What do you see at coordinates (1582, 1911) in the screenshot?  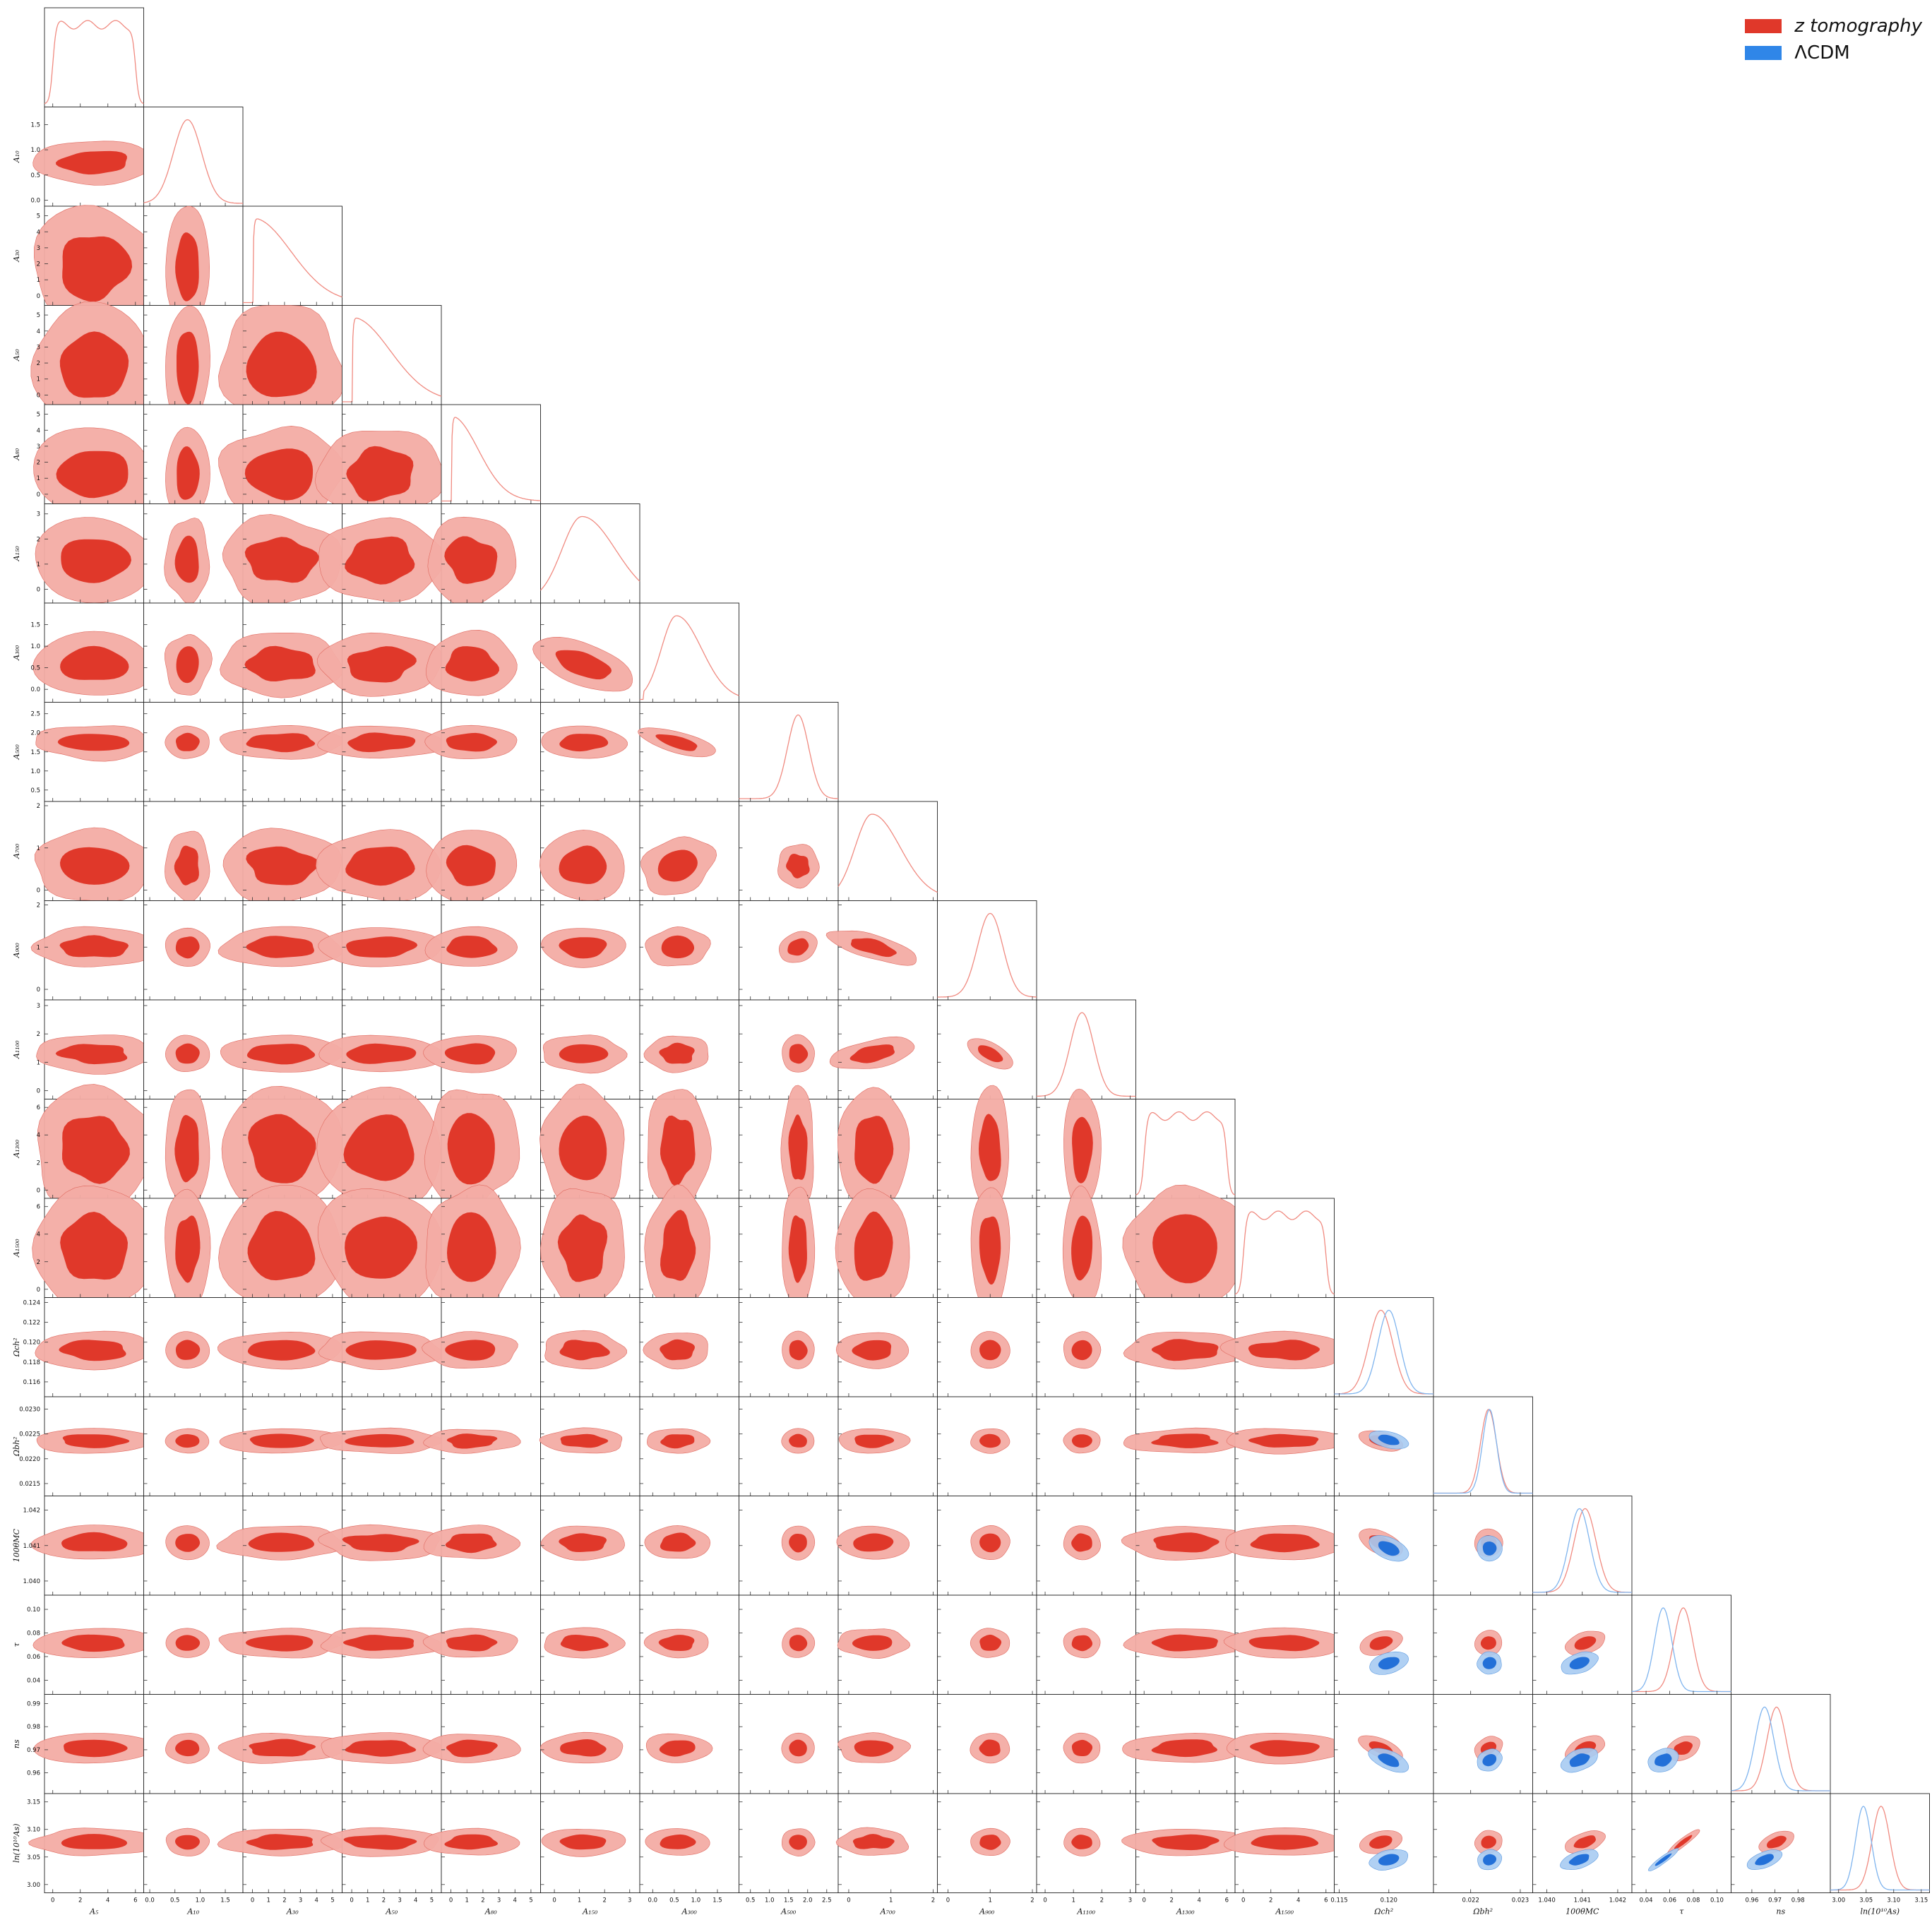 I see `x-axis-label: 100θMC` at bounding box center [1582, 1911].